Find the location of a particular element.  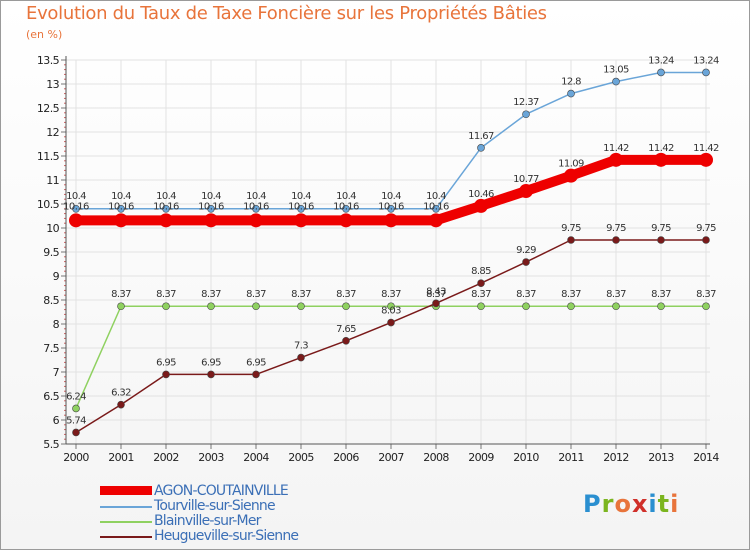

data-label-heugueville: 7.65 is located at coordinates (346, 329).